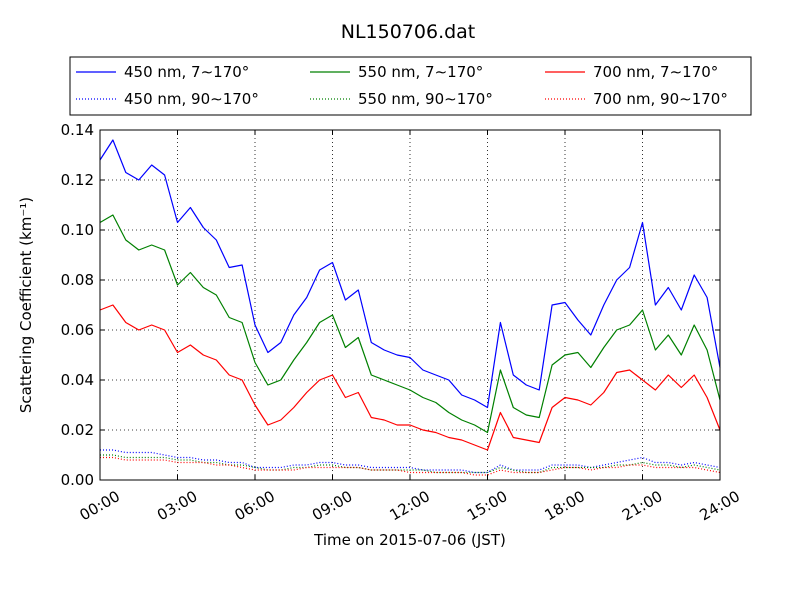  What do you see at coordinates (77, 380) in the screenshot?
I see `y-tick-label: 0.04` at bounding box center [77, 380].